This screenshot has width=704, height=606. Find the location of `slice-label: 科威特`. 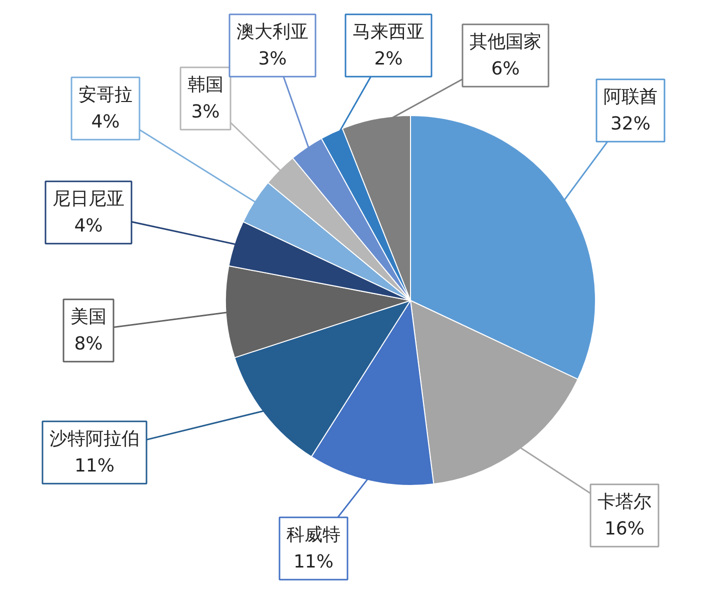

slice-label: 科威特 is located at coordinates (313, 535).